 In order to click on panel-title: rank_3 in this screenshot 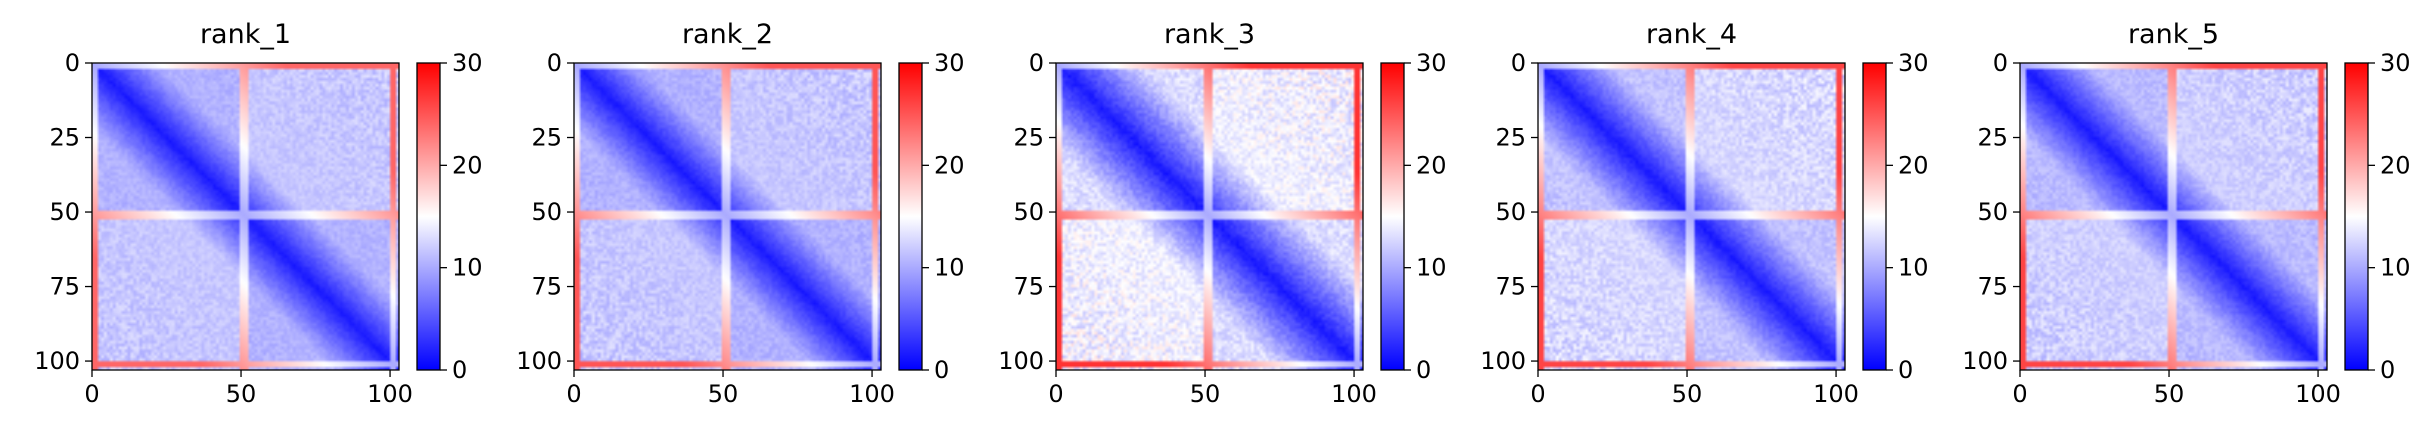, I will do `click(1209, 34)`.